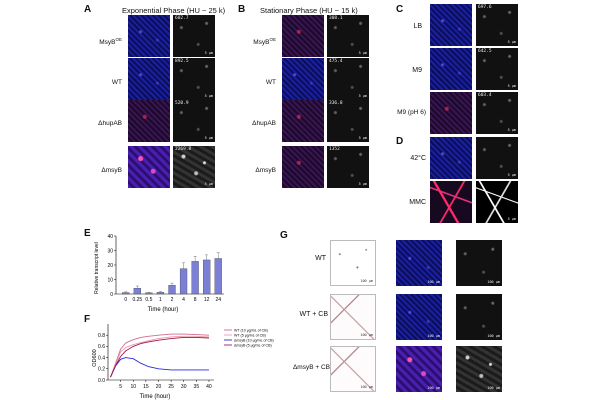 The width and height of the screenshot is (600, 400). Describe the element at coordinates (171, 387) in the screenshot. I see `panel-f-xtick-label: 25` at that location.